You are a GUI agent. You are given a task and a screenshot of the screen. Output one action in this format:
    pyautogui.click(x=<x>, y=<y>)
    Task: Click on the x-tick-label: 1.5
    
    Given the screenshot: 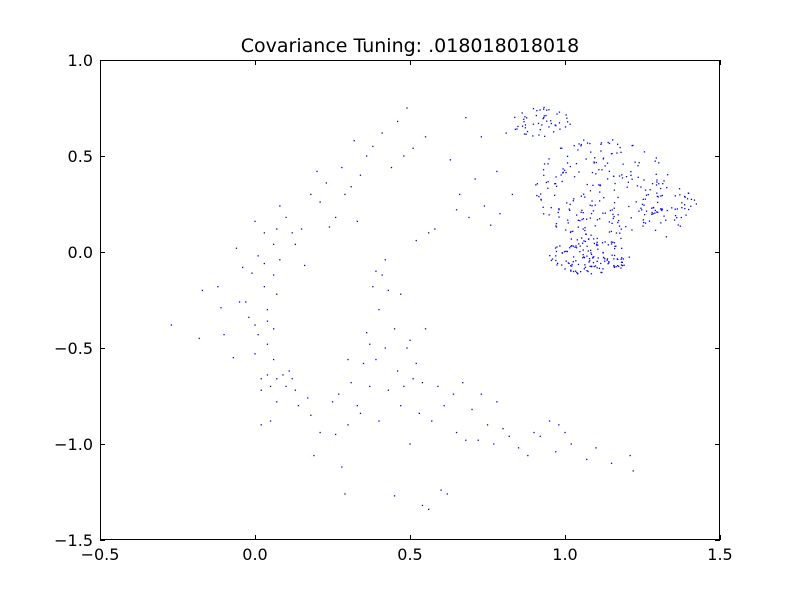 What is the action you would take?
    pyautogui.click(x=719, y=554)
    